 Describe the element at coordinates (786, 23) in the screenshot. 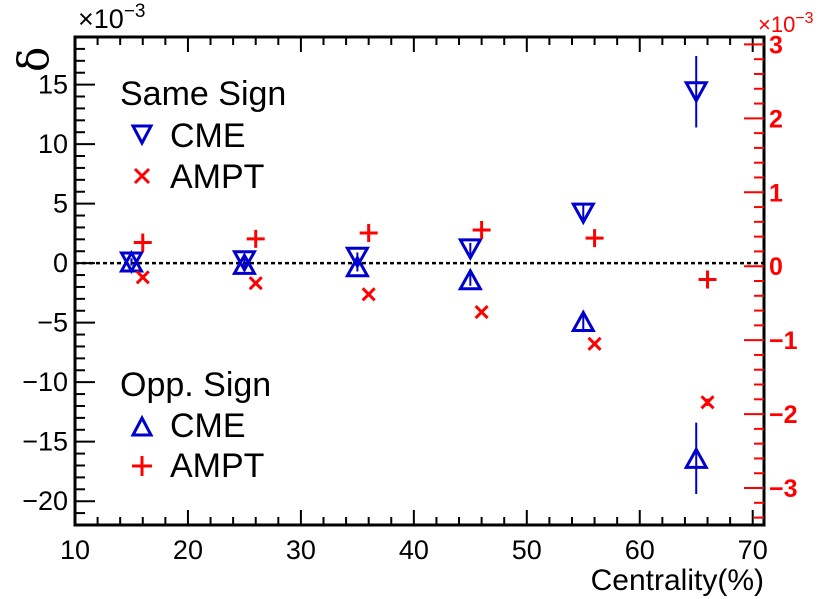

I see `right-scale-label: ×10⁻³` at that location.